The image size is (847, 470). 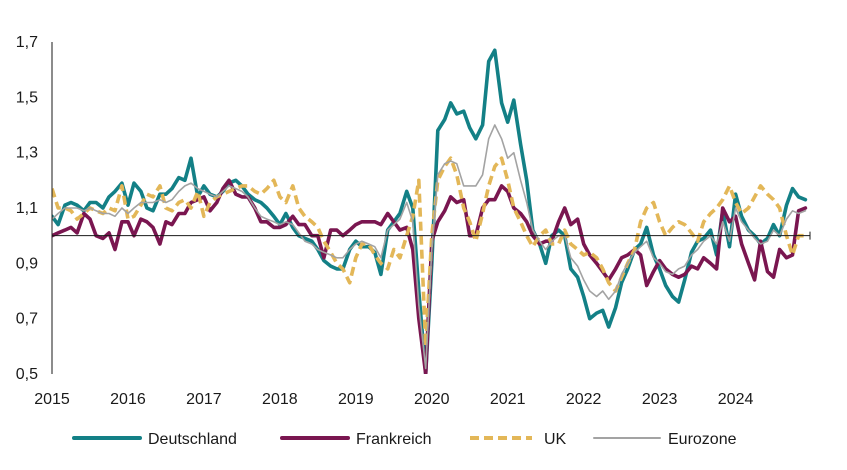 What do you see at coordinates (27, 319) in the screenshot?
I see `y-tick-label: 0,7` at bounding box center [27, 319].